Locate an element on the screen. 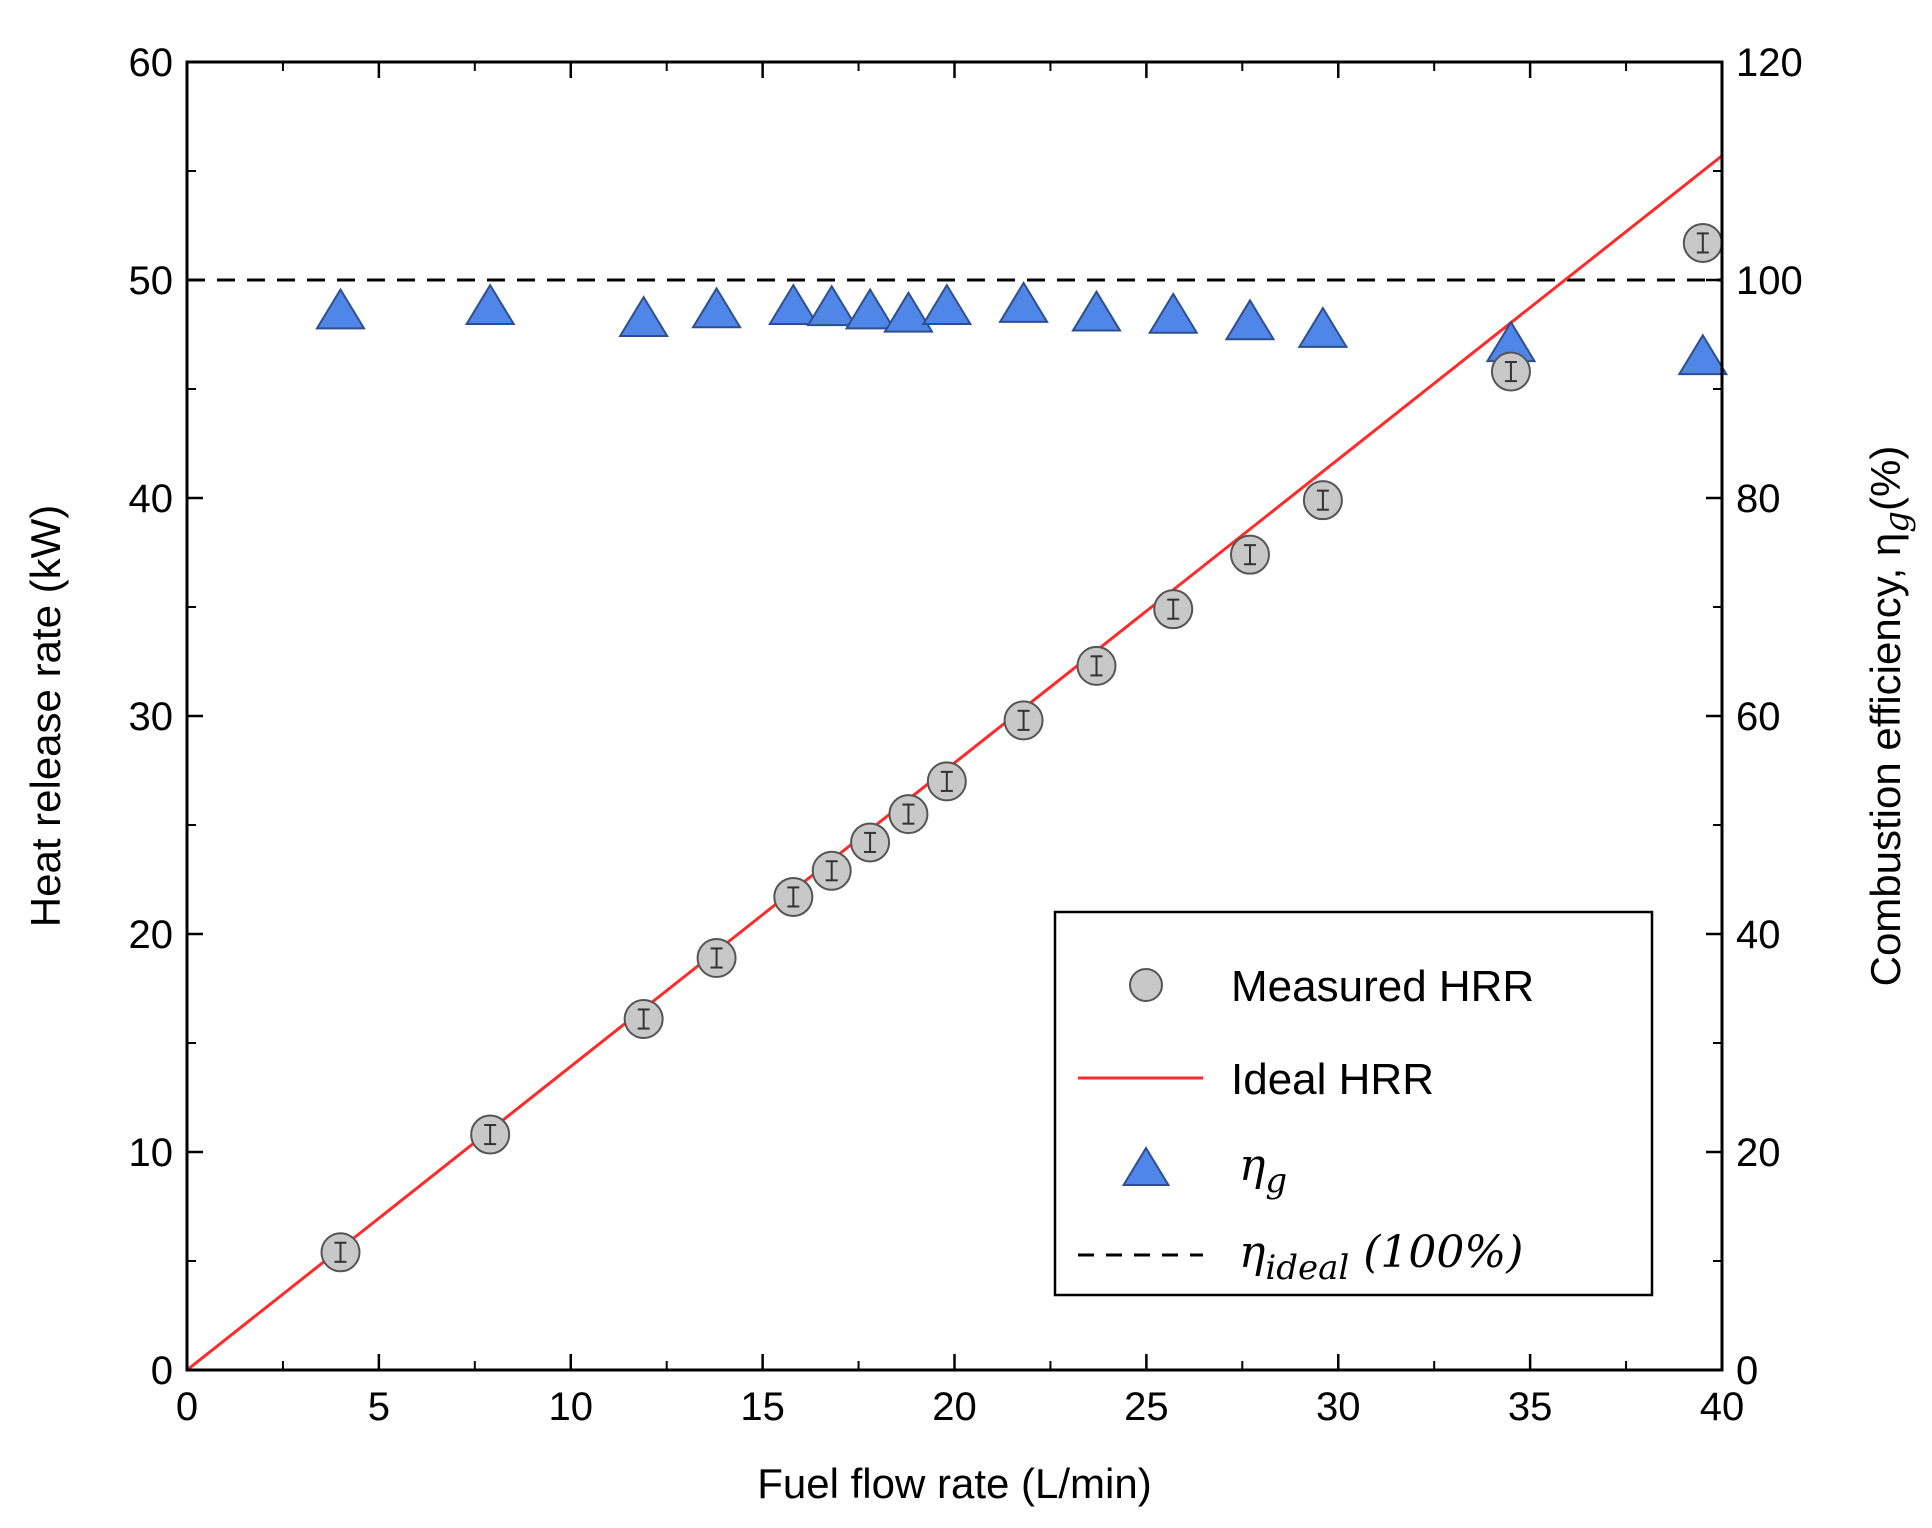 The image size is (1932, 1528). x-tick-label: 0 is located at coordinates (187, 1407).